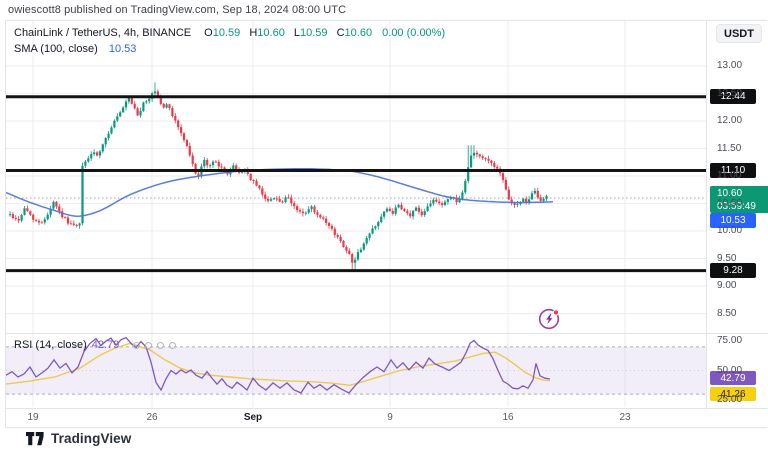 Image resolution: width=768 pixels, height=456 pixels. I want to click on axis-label: 10.50, so click(730, 203).